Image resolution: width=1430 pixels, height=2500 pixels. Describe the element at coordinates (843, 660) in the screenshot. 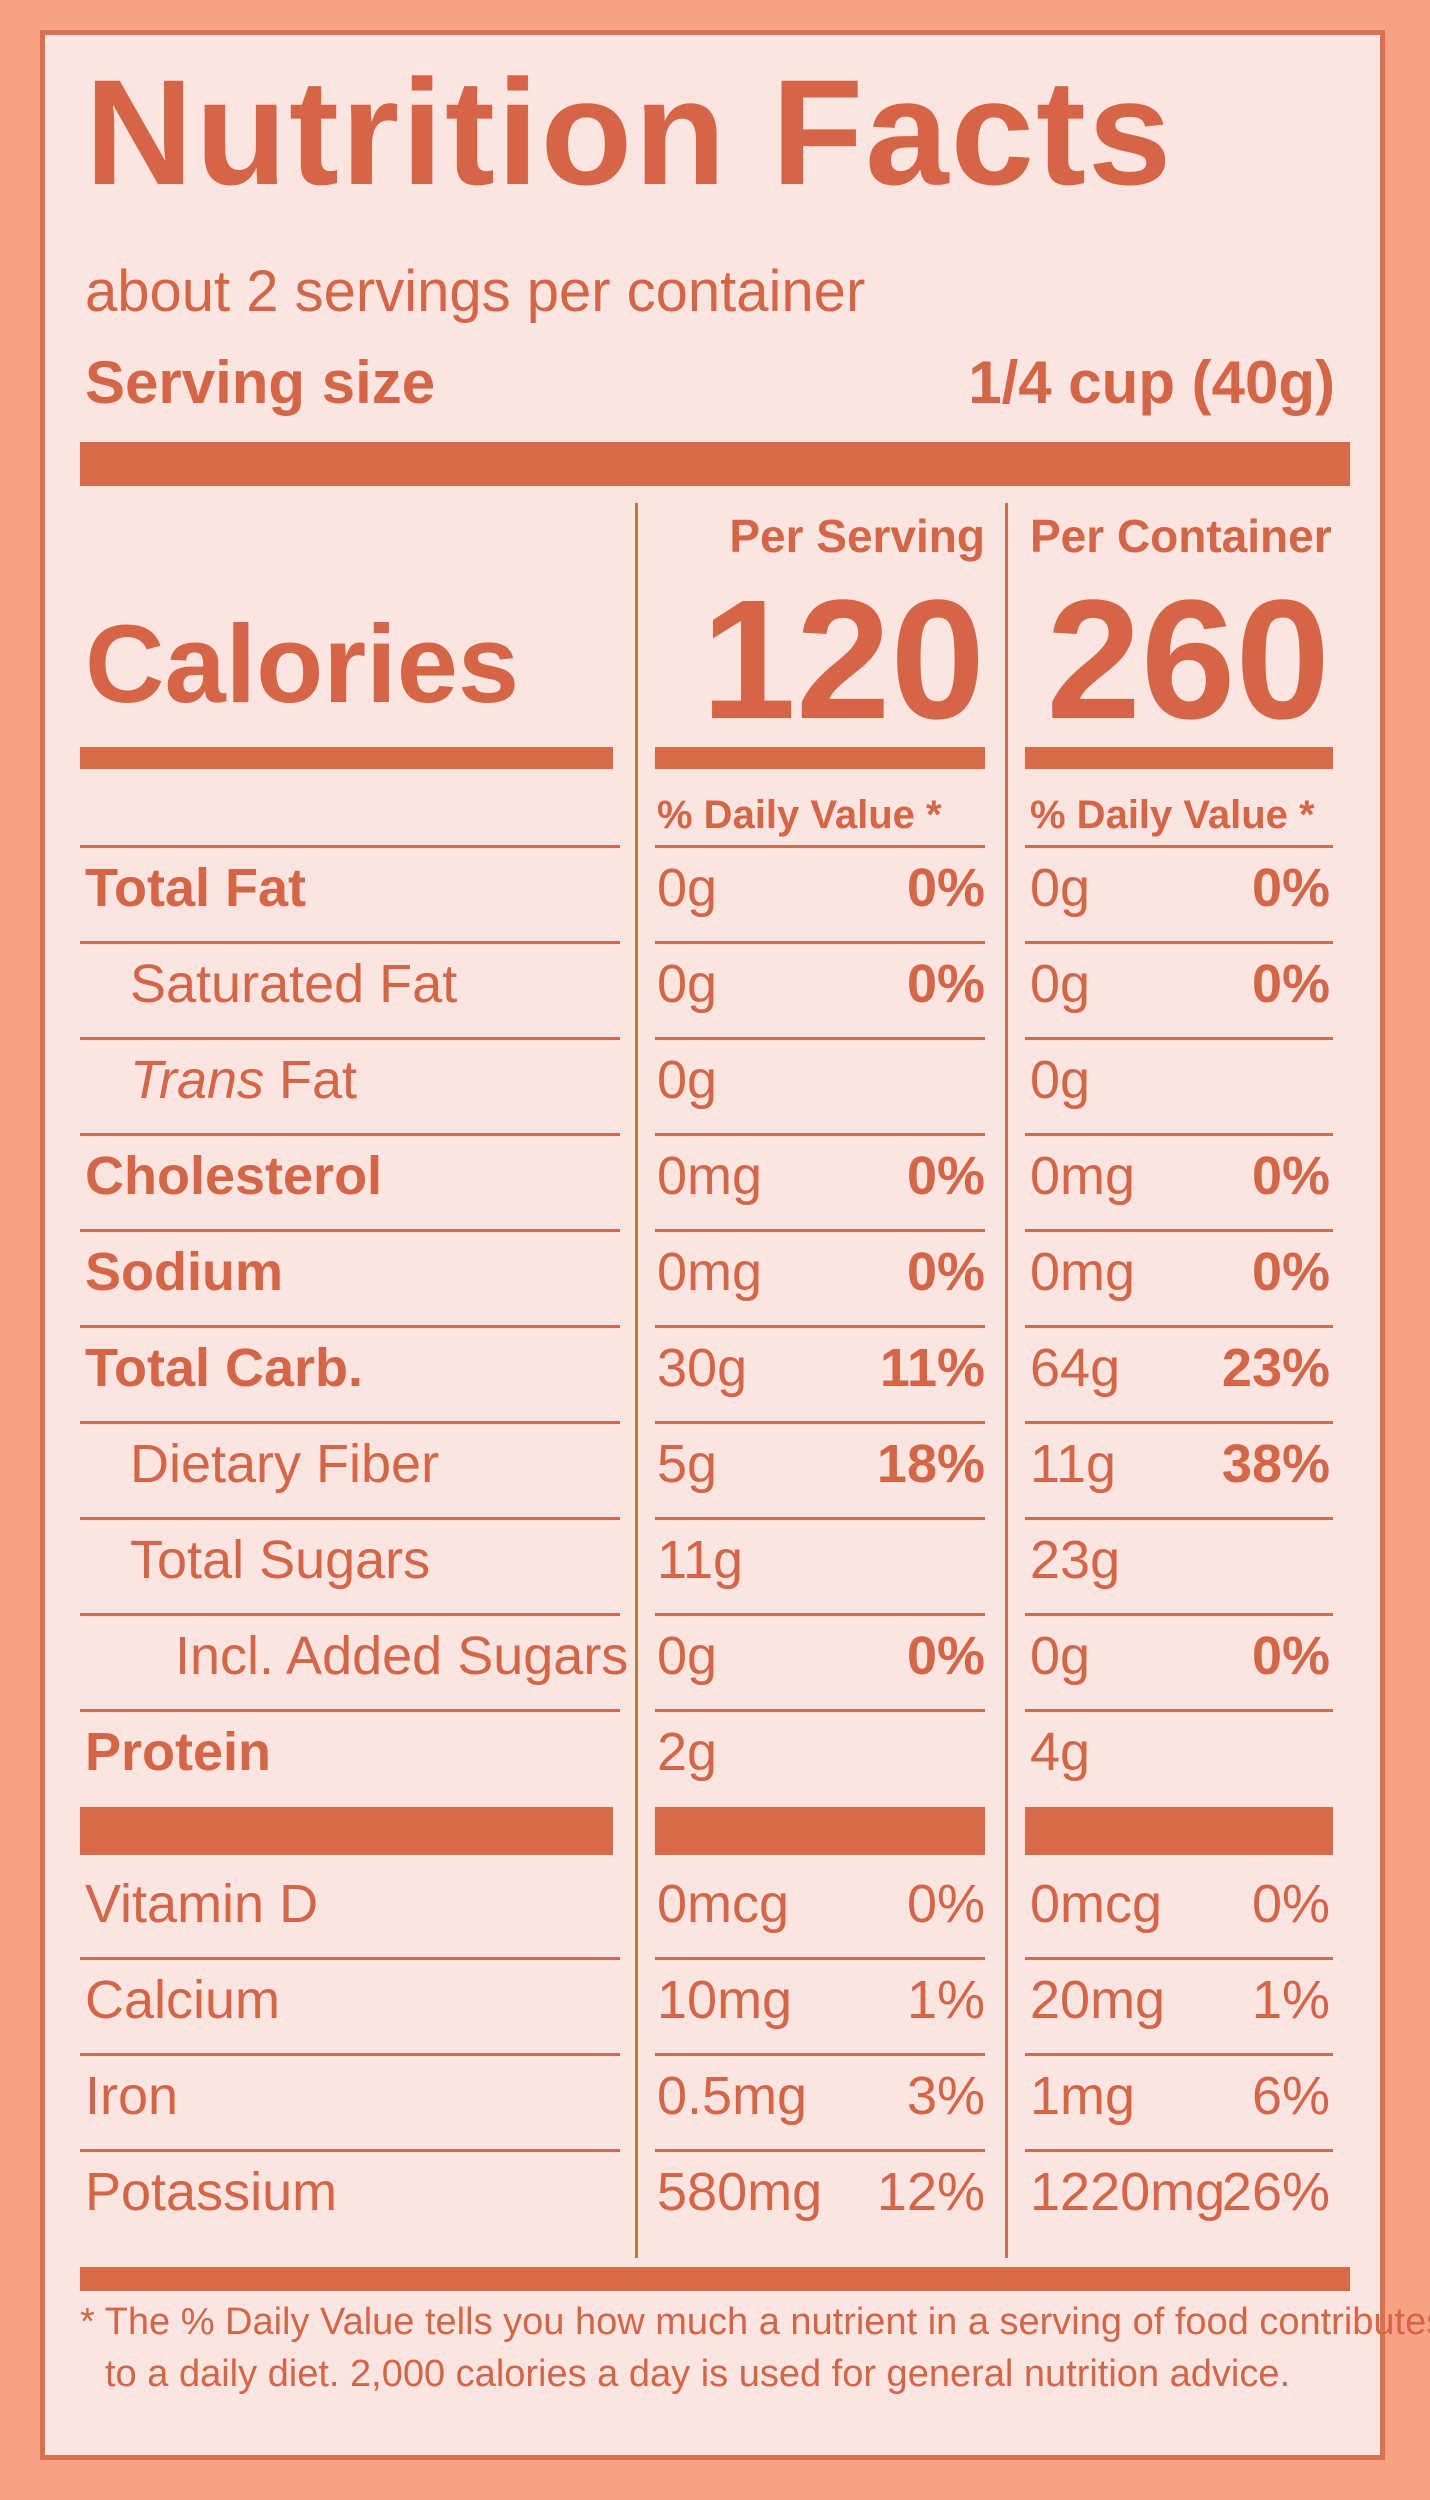

I see `calories-per-serving: 120` at that location.